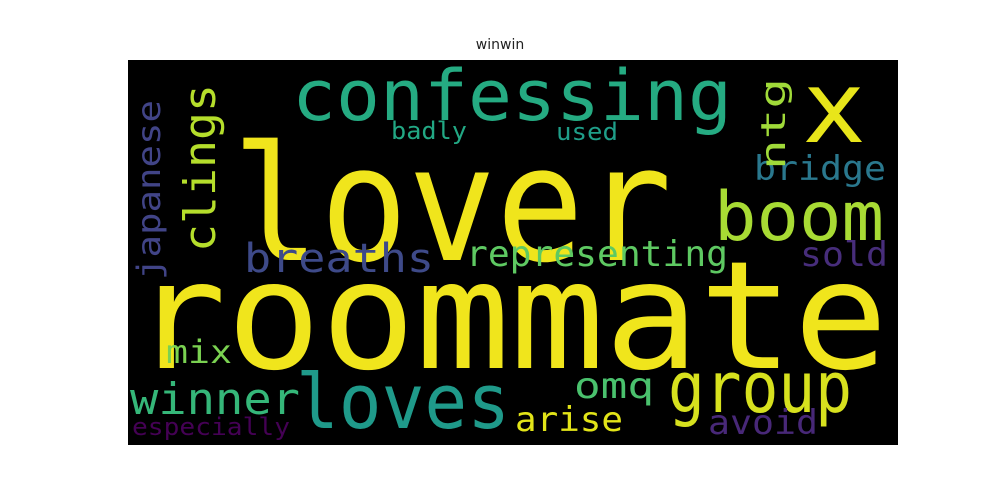  What do you see at coordinates (429, 131) in the screenshot?
I see `word-badly: badly` at bounding box center [429, 131].